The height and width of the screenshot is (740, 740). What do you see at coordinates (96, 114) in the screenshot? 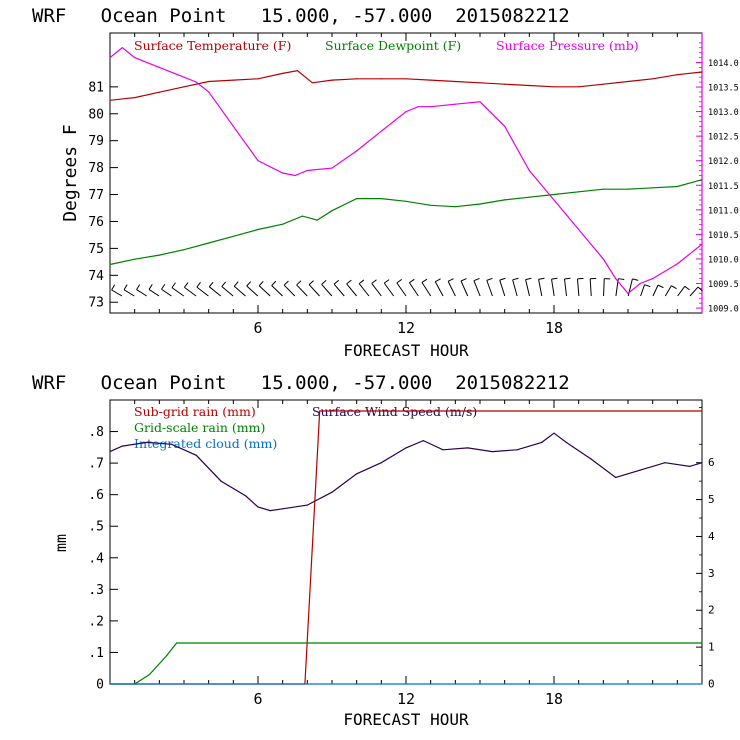
I see `top-y-tick-label: 80` at bounding box center [96, 114].